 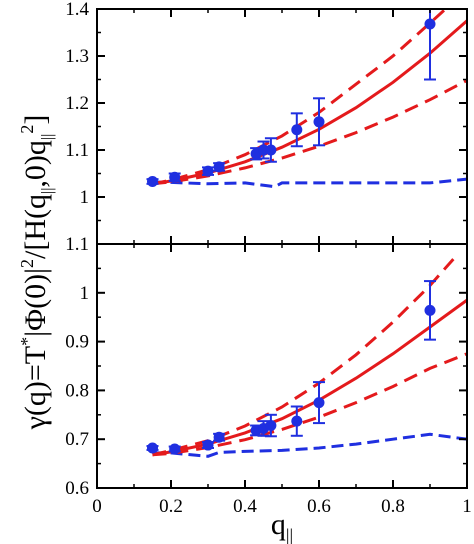 I want to click on bottom-x-tick-label-3: 0.6, so click(x=319, y=506).